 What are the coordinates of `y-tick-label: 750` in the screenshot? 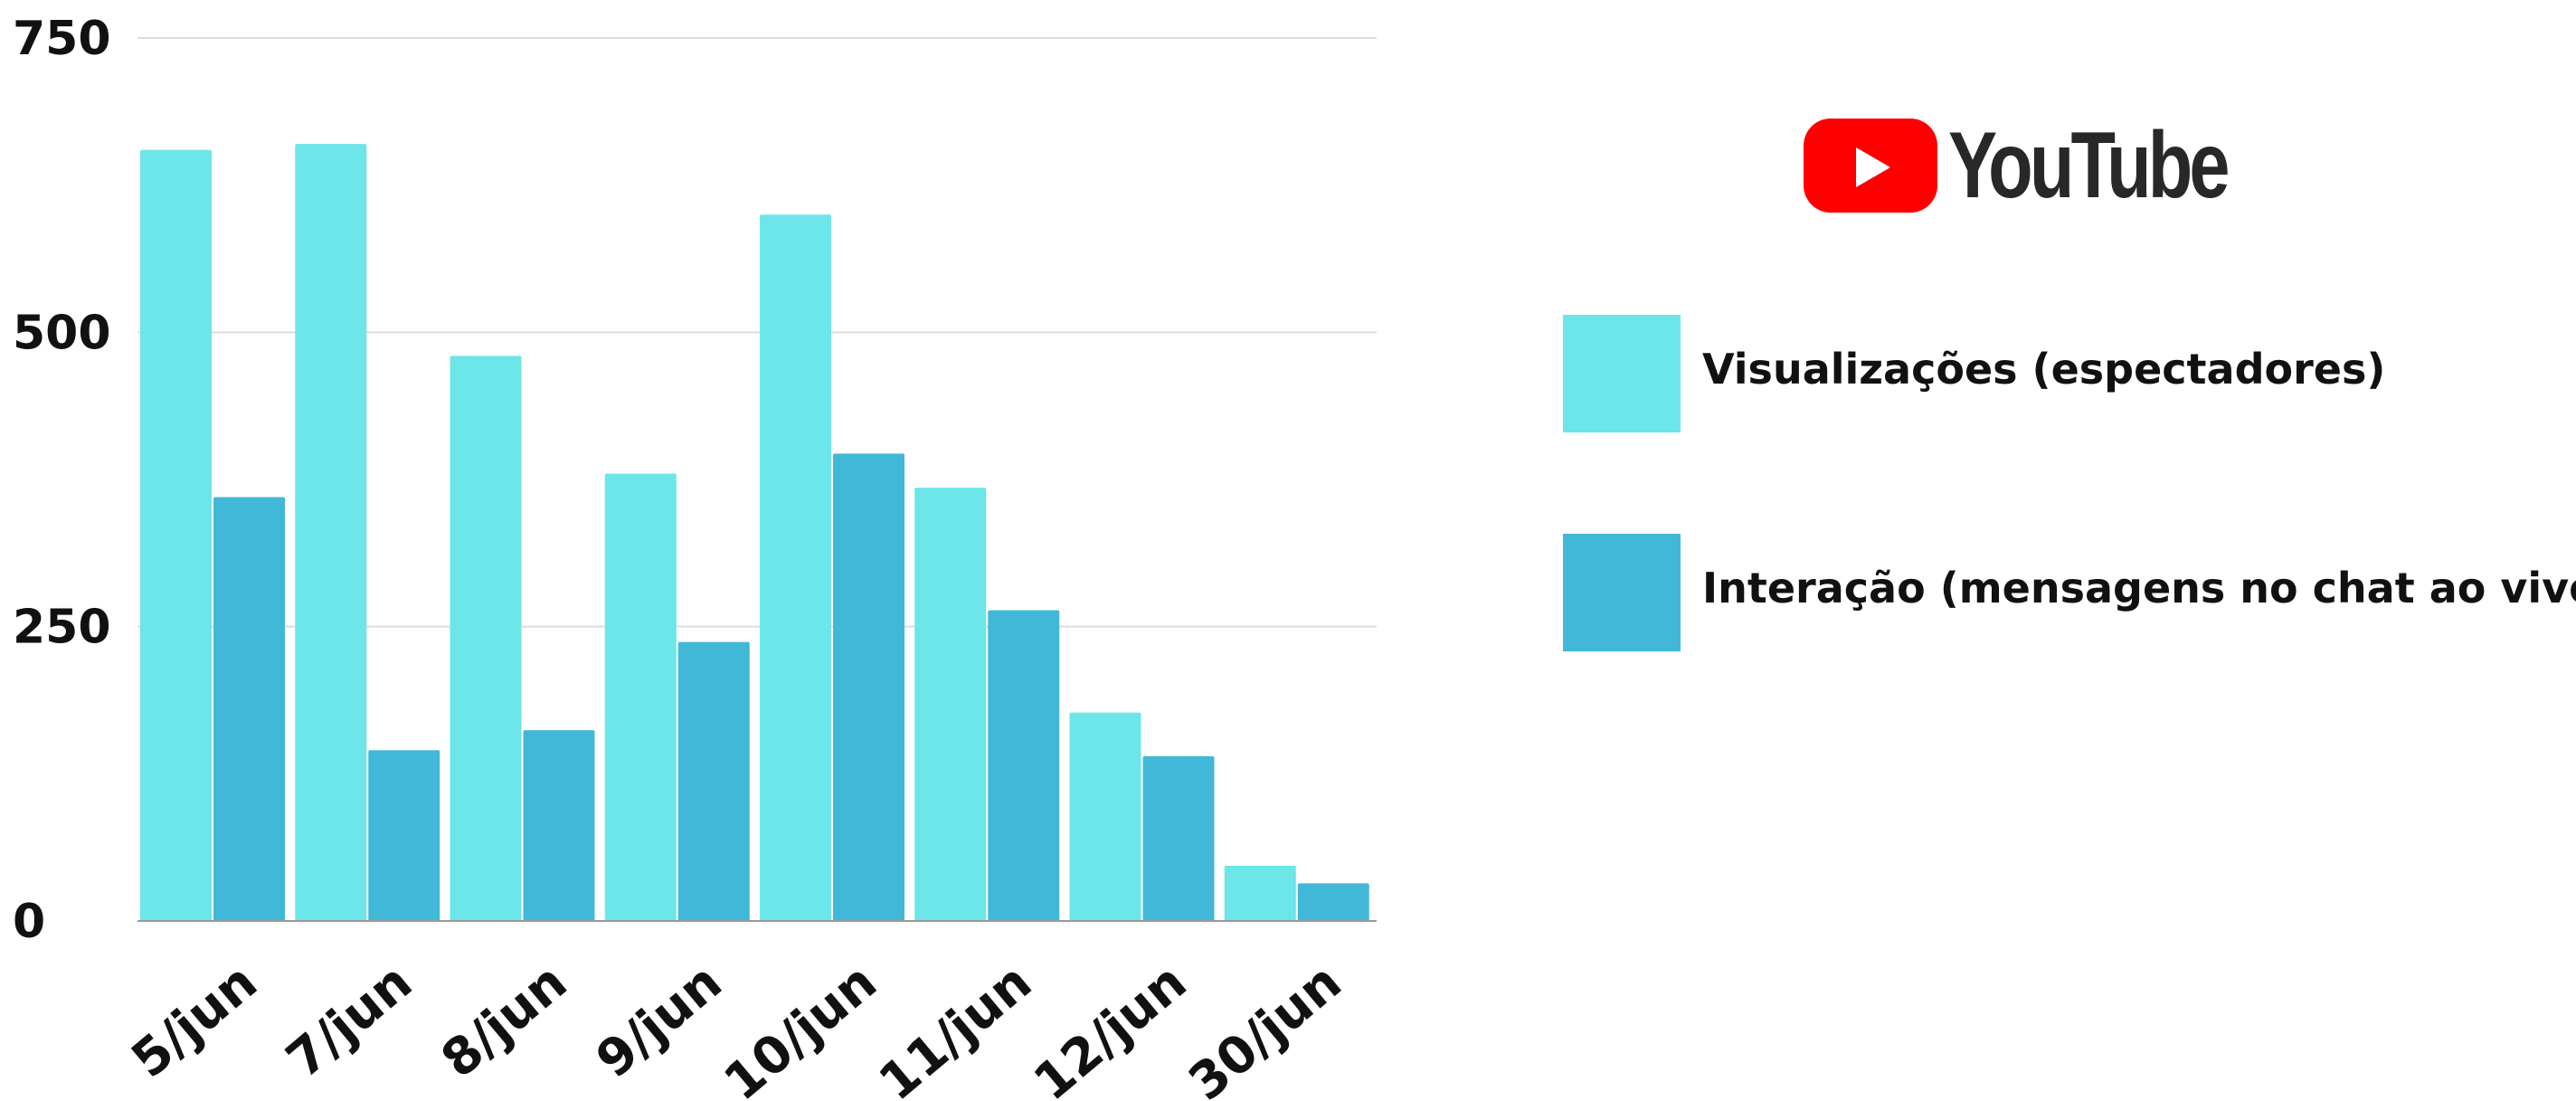 It's located at (62, 39).